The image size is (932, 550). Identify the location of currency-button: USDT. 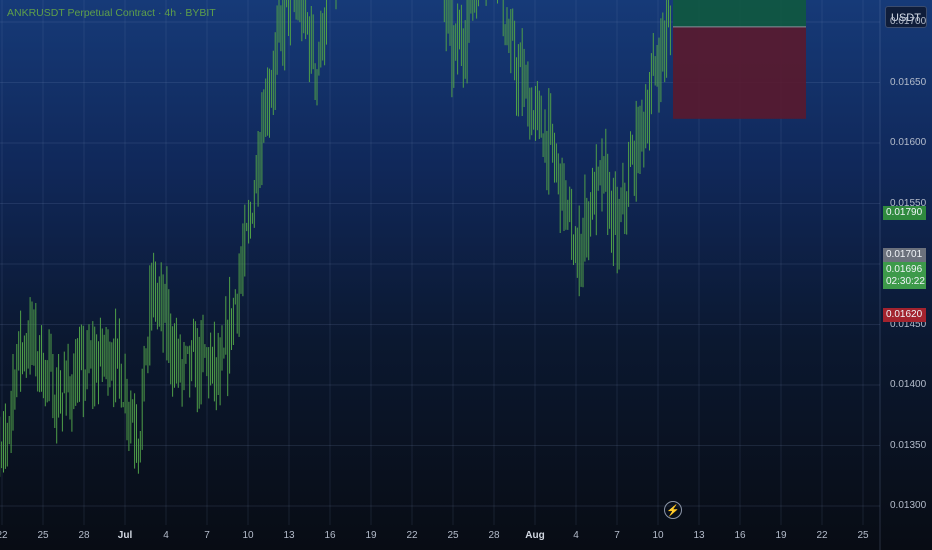
(906, 17).